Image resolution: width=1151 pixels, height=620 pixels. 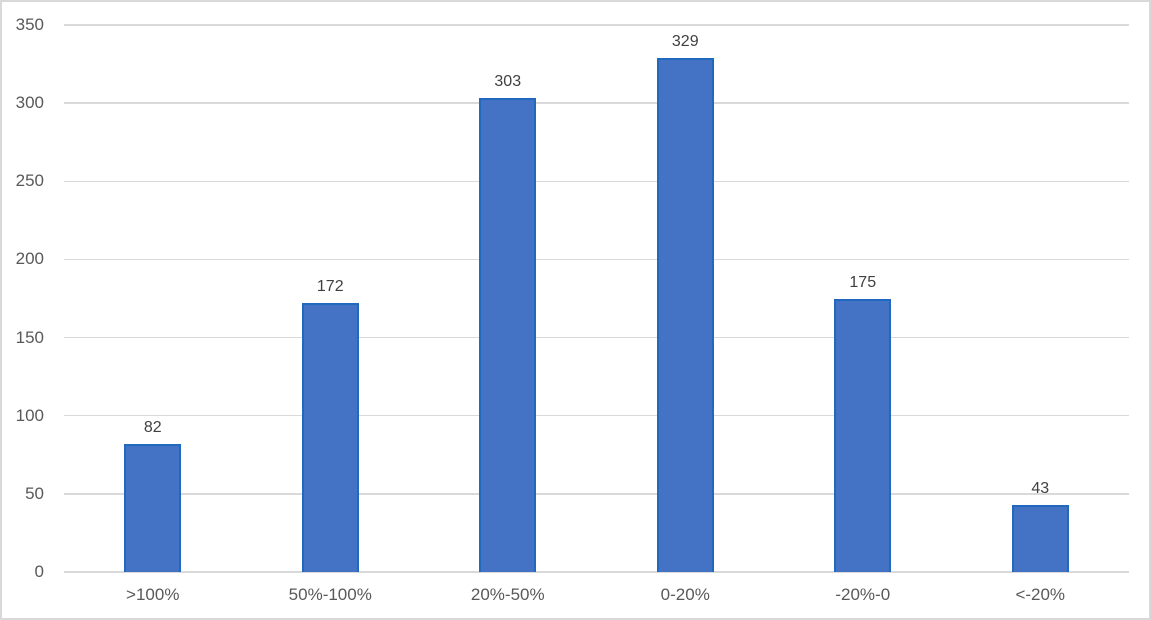 I want to click on data-label: 172, so click(x=330, y=287).